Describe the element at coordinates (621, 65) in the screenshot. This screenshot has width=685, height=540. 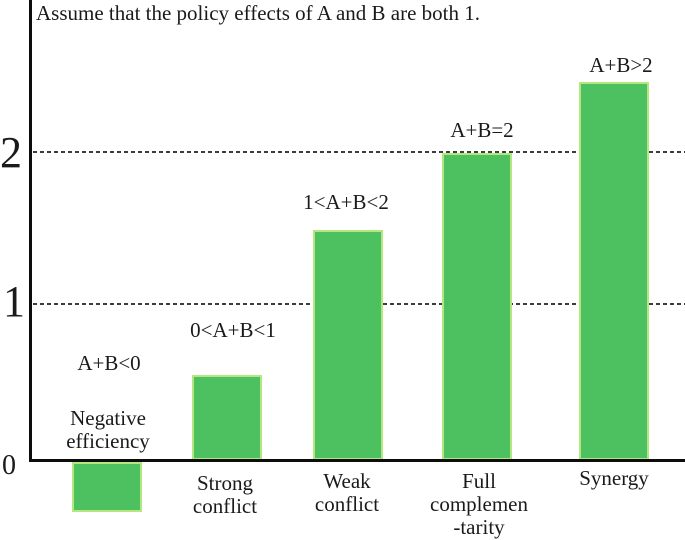
I see `bar-value-label-synergy: A+B>2` at that location.